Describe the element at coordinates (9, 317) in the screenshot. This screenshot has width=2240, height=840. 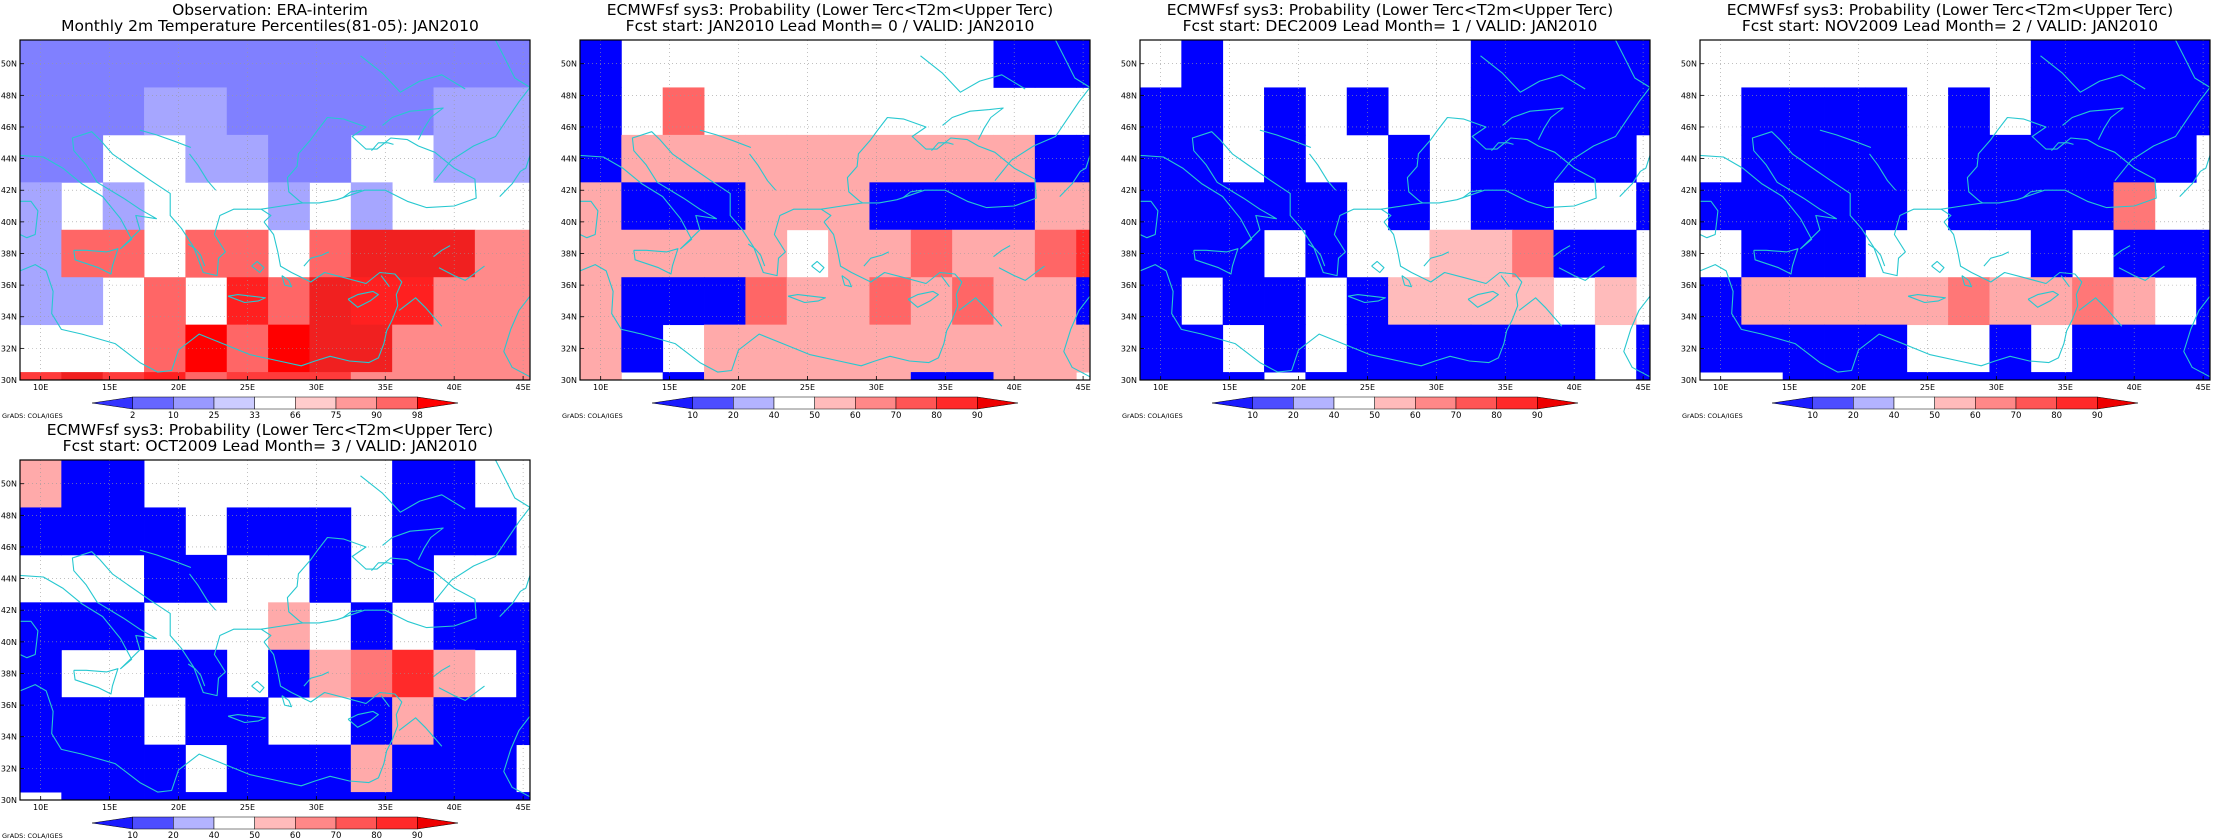
I see `y-tick-label: 34N` at that location.